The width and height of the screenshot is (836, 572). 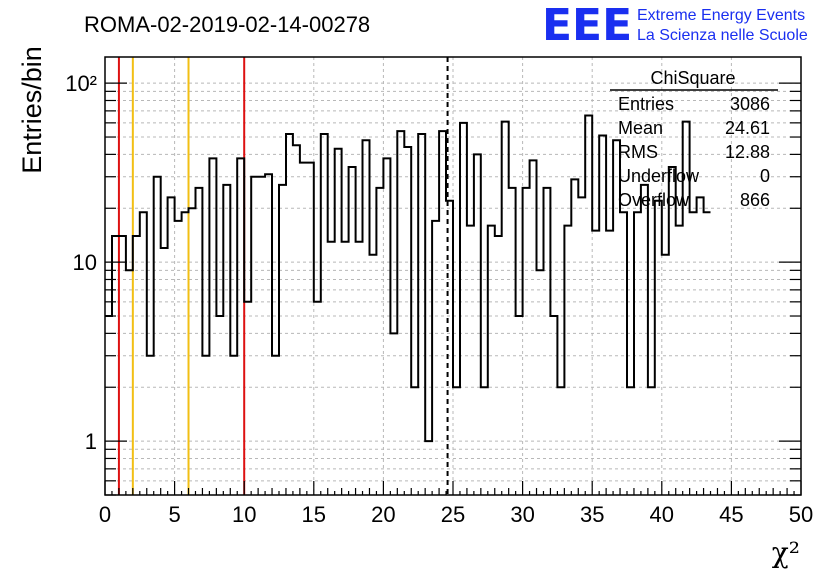 I want to click on x-axis: 0 5 10 15 20 25 30 35 40 45 50, so click(x=456, y=504).